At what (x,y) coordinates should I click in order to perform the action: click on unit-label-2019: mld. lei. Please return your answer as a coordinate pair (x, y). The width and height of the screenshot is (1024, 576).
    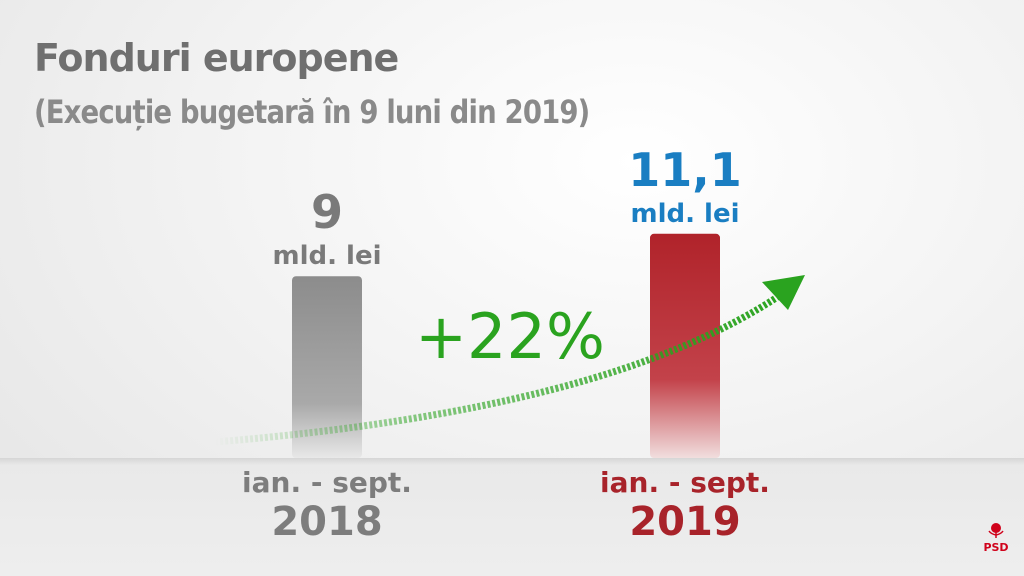
    Looking at the image, I should click on (684, 214).